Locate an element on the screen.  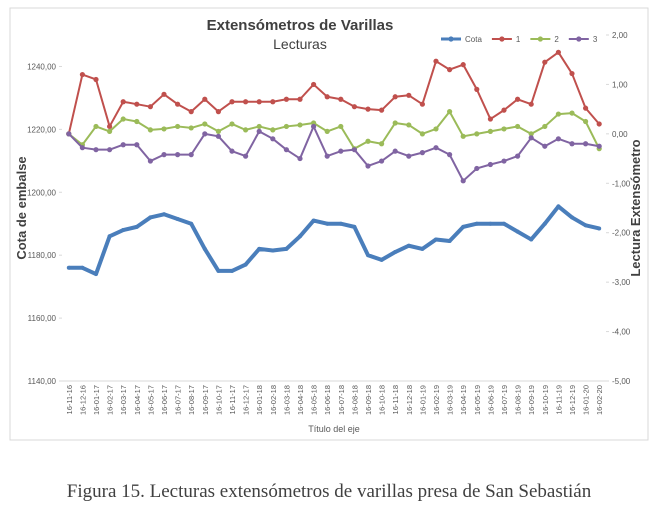
x-tick-label: 16-12-16 is located at coordinates (82, 400).